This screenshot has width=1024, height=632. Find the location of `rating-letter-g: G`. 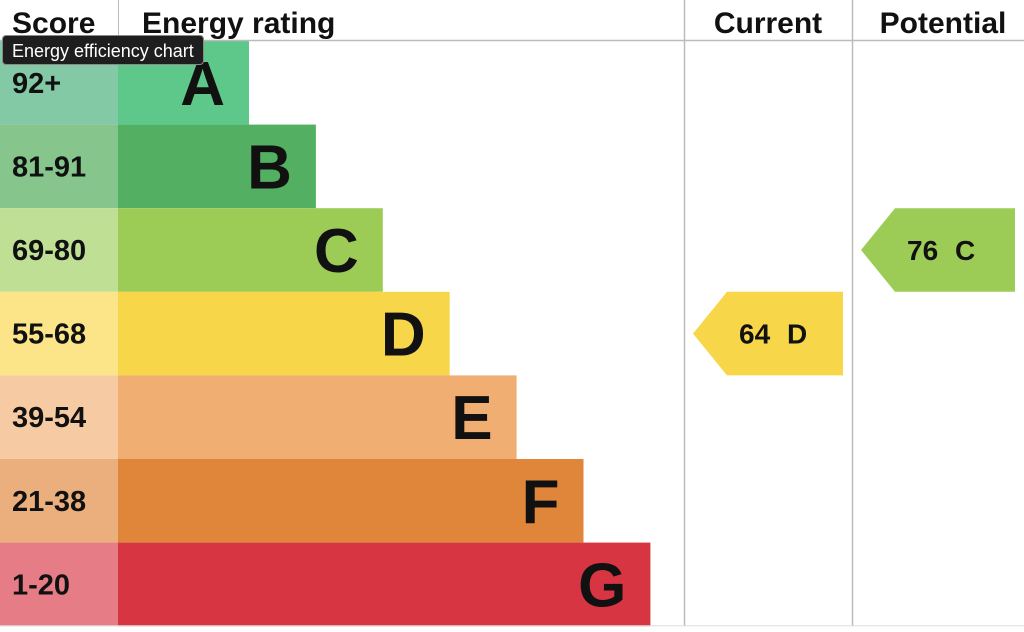

rating-letter-g: G is located at coordinates (602, 585).